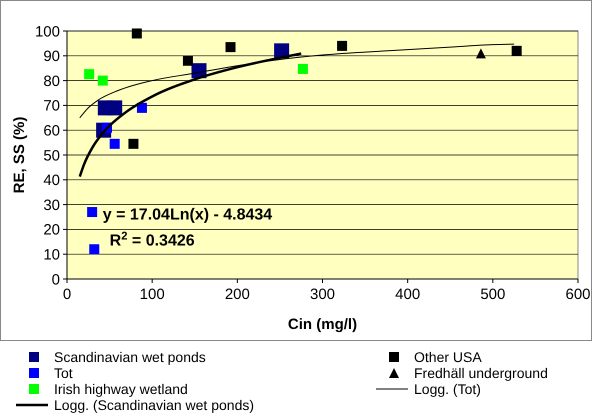 The height and width of the screenshot is (414, 596). Describe the element at coordinates (493, 294) in the screenshot. I see `x-tick-label: 500` at that location.